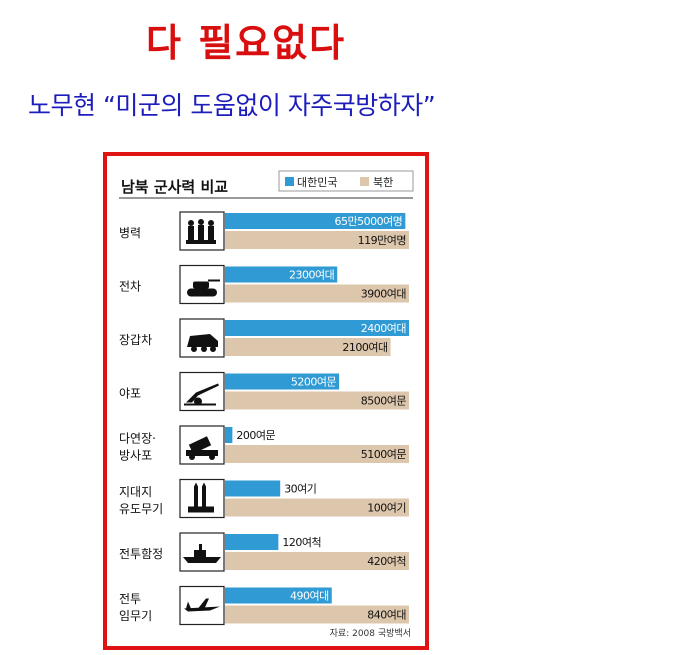 Image resolution: width=683 pixels, height=655 pixels. I want to click on chart-row: 전차 2300여대 3900여대, so click(264, 284).